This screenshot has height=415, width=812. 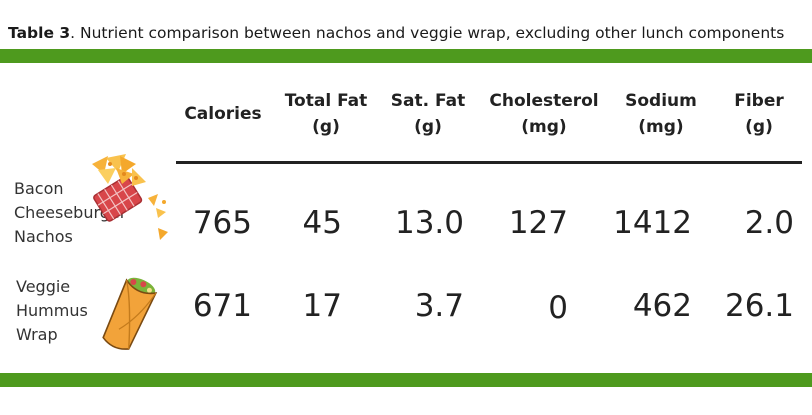 I want to click on col-header-calories-line1: Calories, so click(x=223, y=114).